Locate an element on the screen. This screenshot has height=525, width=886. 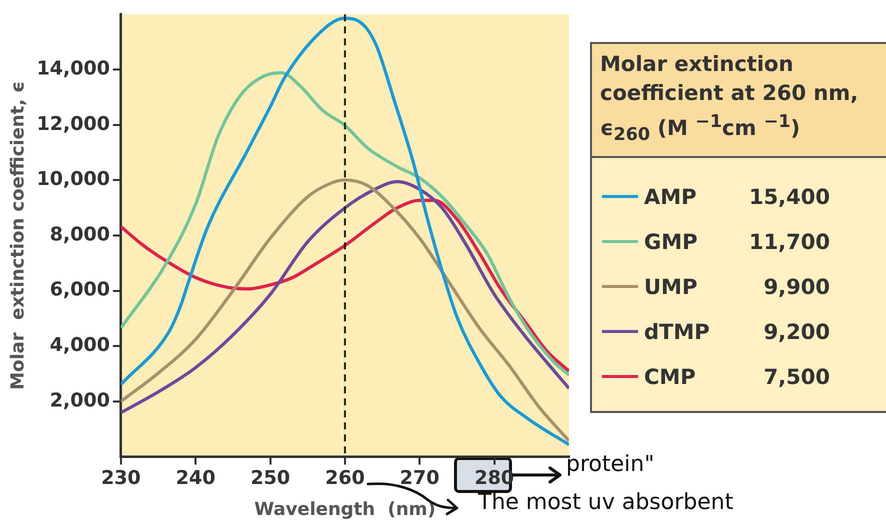
text: 15,400 is located at coordinates (789, 196).